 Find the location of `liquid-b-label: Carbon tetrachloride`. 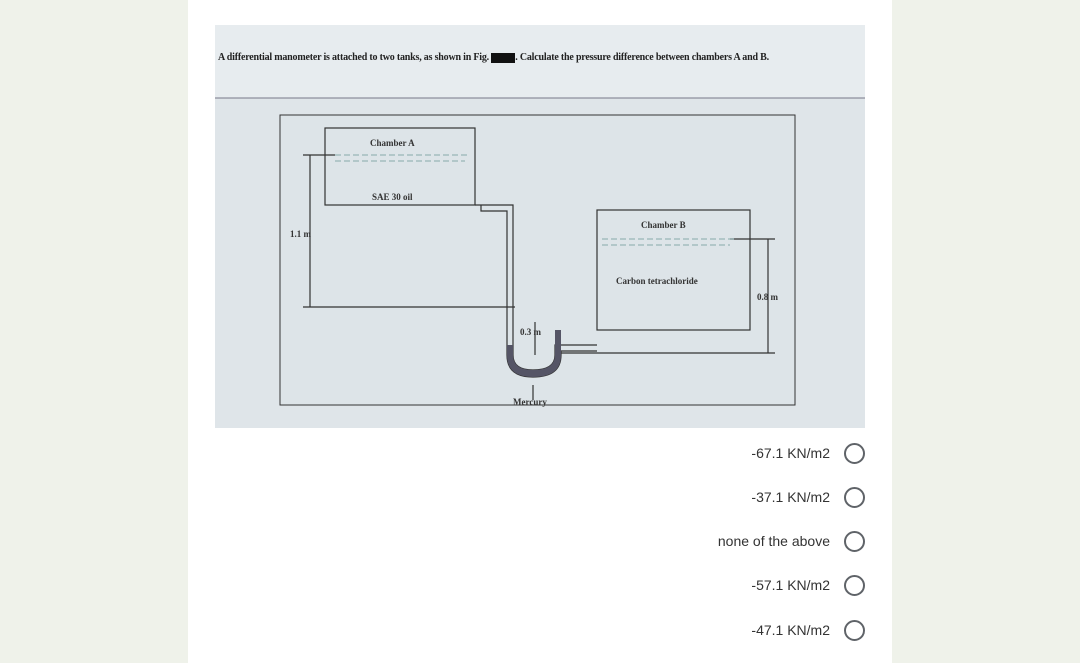

liquid-b-label: Carbon tetrachloride is located at coordinates (657, 281).